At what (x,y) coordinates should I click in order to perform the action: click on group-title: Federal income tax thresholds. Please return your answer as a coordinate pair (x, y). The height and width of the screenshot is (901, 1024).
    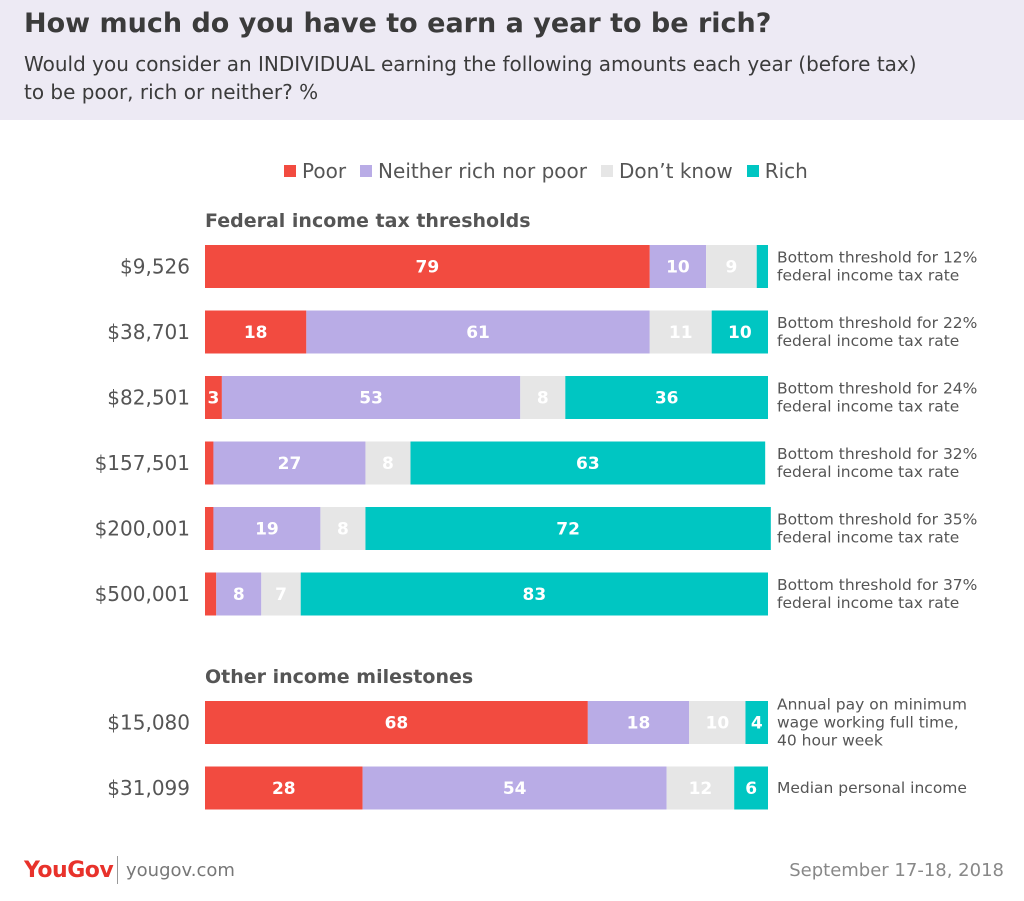
    Looking at the image, I should click on (368, 221).